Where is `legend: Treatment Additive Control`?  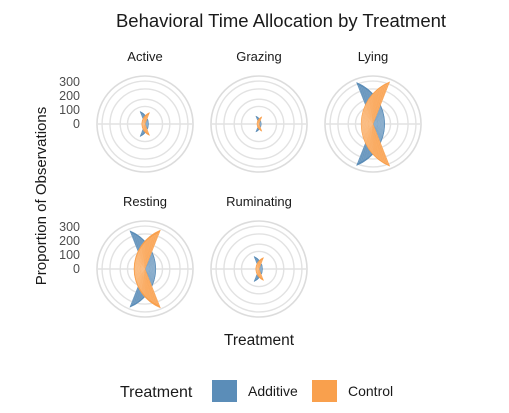 legend: Treatment Additive Control is located at coordinates (256, 391).